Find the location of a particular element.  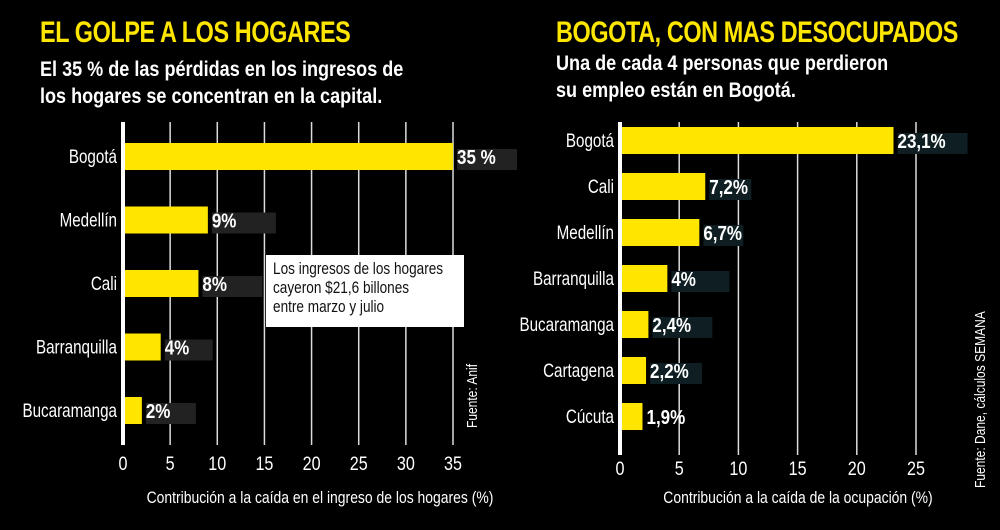

right-title: BOGOTA, CON MAS DESOCUPADOS is located at coordinates (757, 32).